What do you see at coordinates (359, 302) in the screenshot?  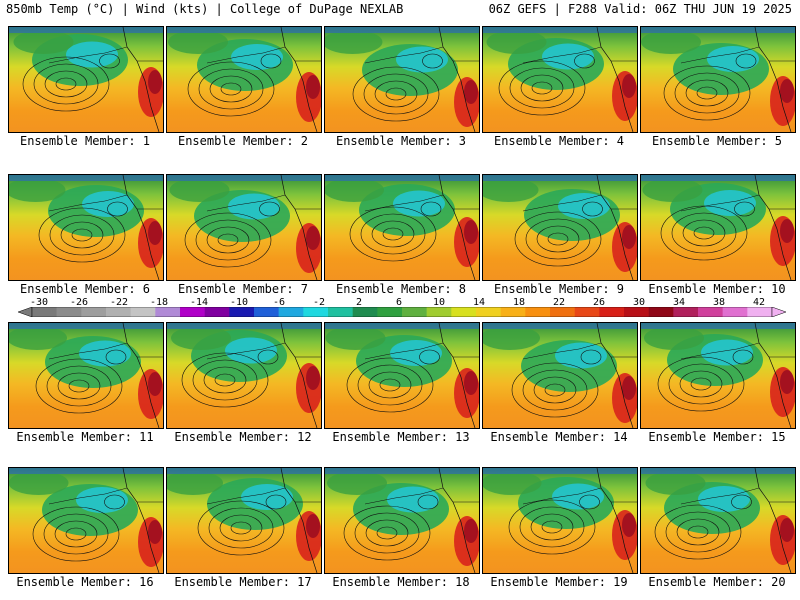 I see `colorbar-tick-label: 2` at bounding box center [359, 302].